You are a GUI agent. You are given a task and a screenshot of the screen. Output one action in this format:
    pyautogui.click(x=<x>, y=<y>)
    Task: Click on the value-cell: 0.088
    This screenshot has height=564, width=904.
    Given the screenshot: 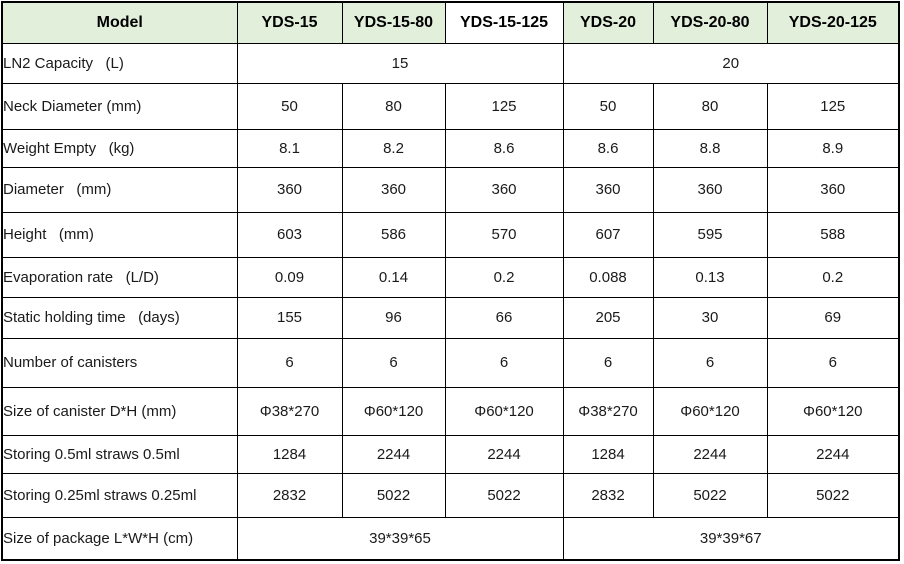 What is the action you would take?
    pyautogui.click(x=608, y=277)
    